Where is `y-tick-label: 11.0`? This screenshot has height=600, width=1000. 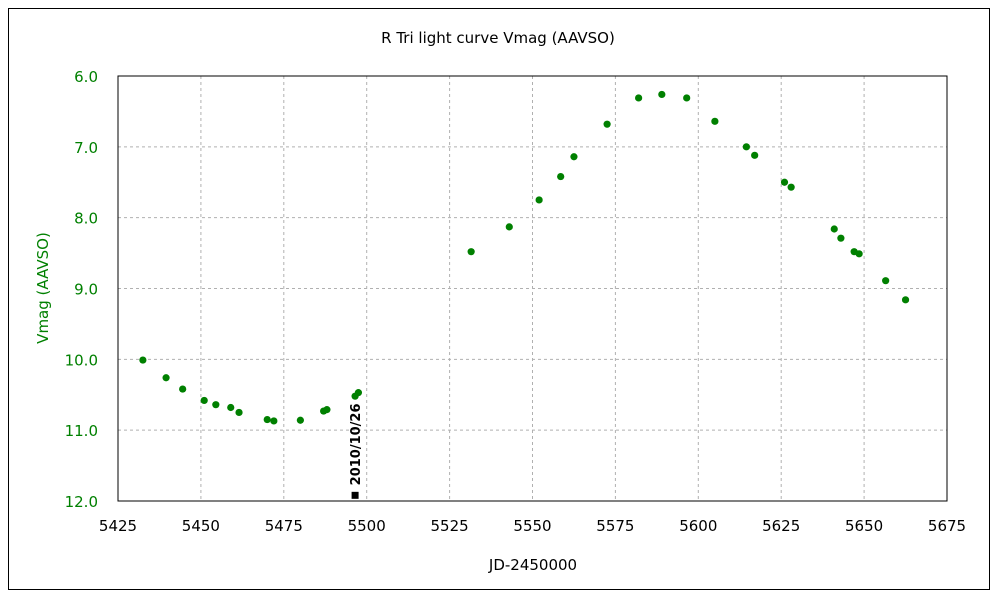 y-tick-label: 11.0 is located at coordinates (81, 431).